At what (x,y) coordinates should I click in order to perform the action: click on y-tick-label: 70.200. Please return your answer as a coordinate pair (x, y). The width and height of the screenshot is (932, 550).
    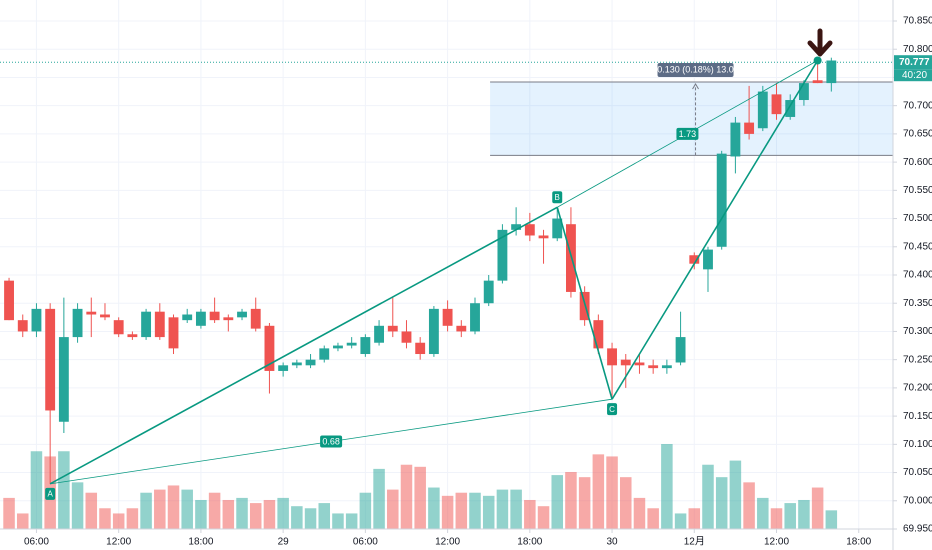
    Looking at the image, I should click on (917, 388).